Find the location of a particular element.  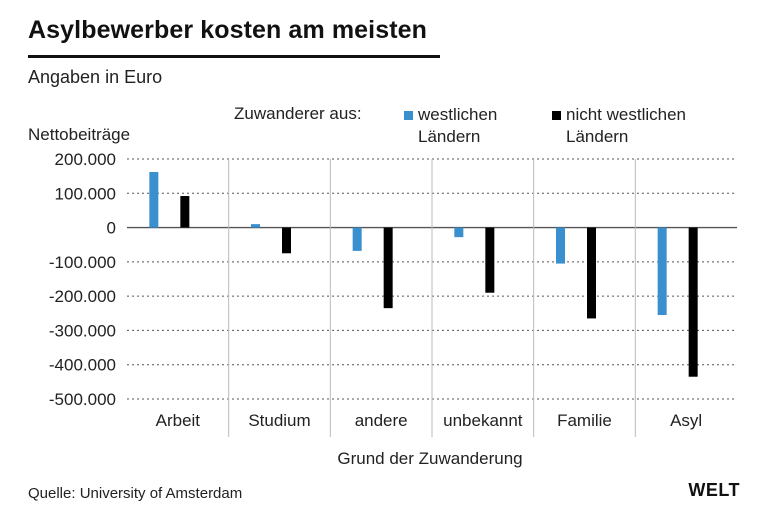

x-axis-label: Grund der Zuwanderung is located at coordinates (430, 458).